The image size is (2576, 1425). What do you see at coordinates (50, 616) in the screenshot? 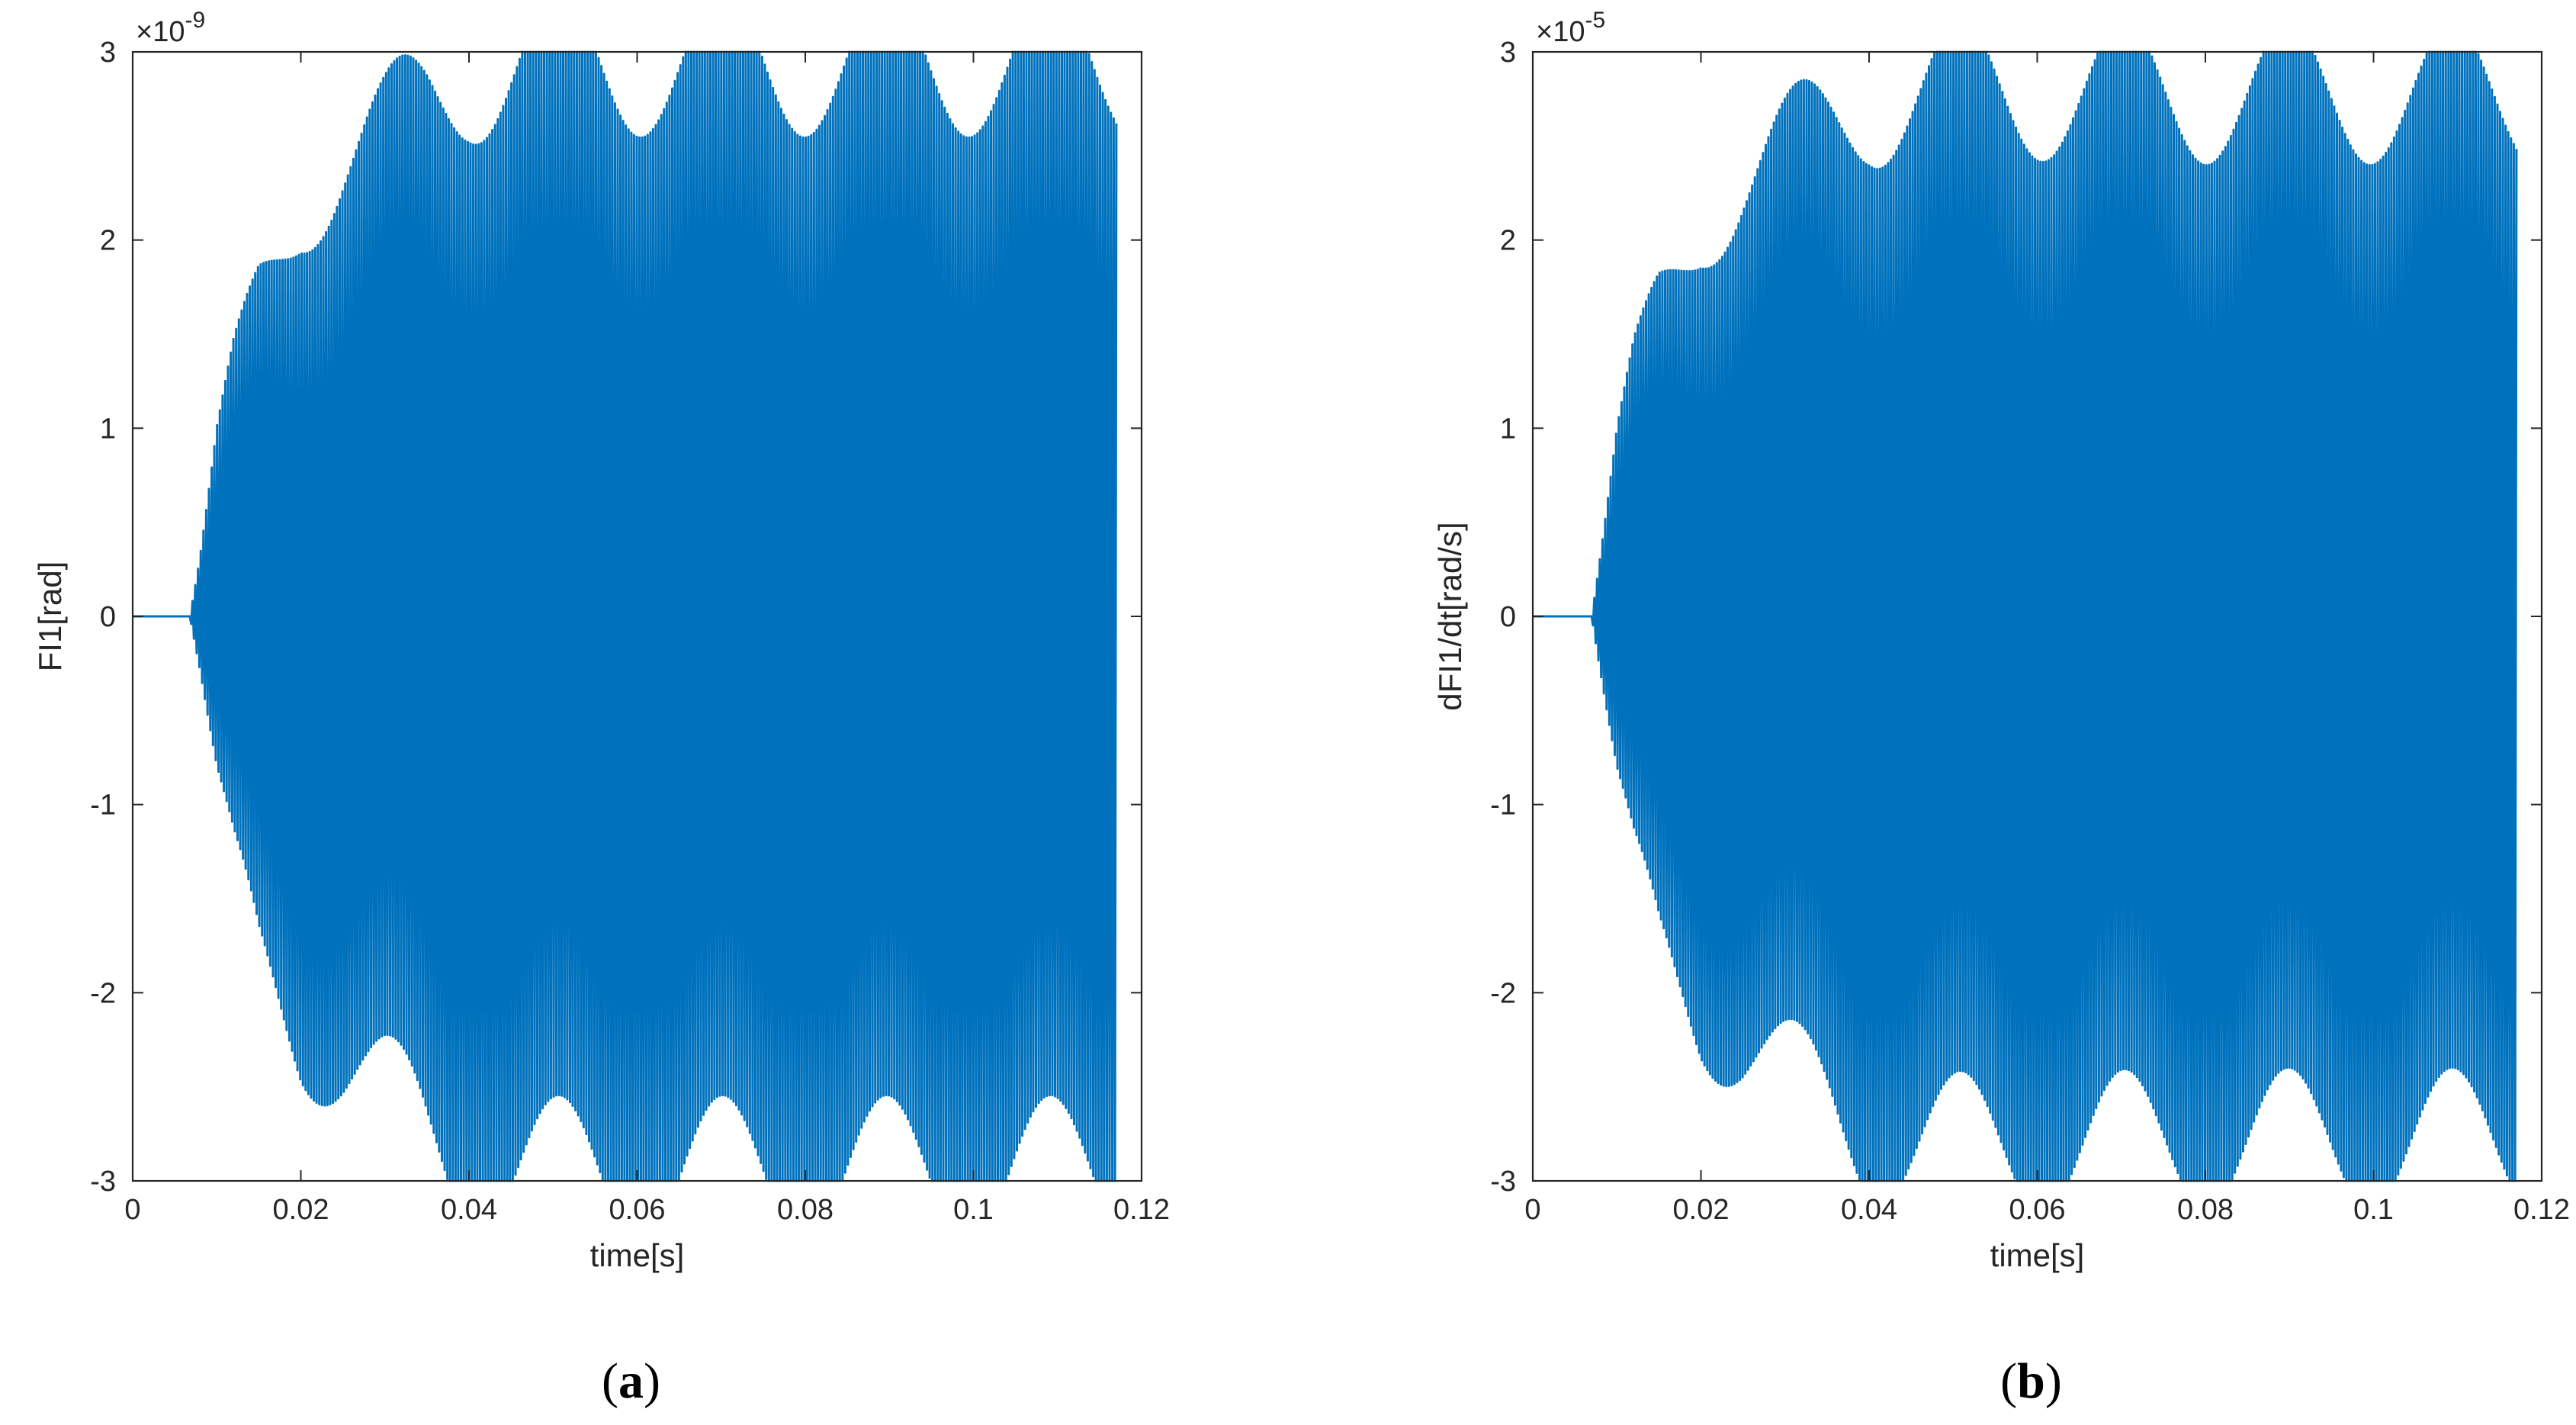
I see `y-axis-label: FI1[rad]` at bounding box center [50, 616].